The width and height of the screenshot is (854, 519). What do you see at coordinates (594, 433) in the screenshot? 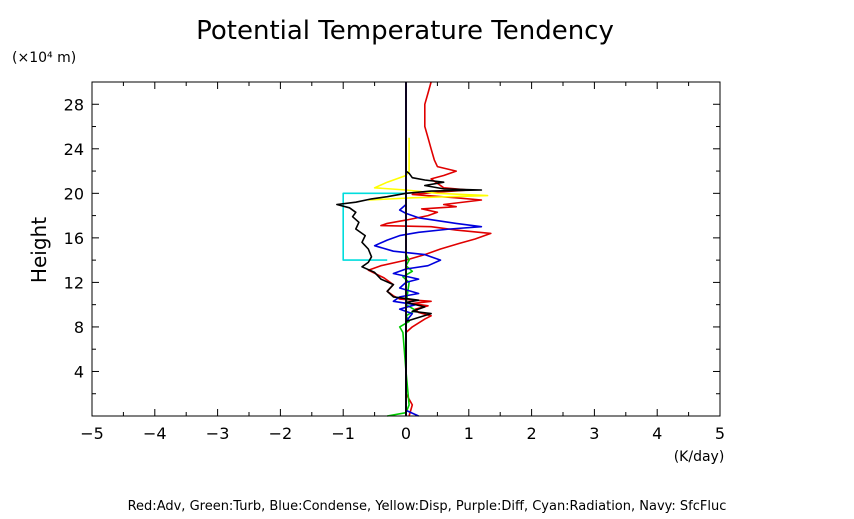
I see `x-tick-label: 3` at bounding box center [594, 433].